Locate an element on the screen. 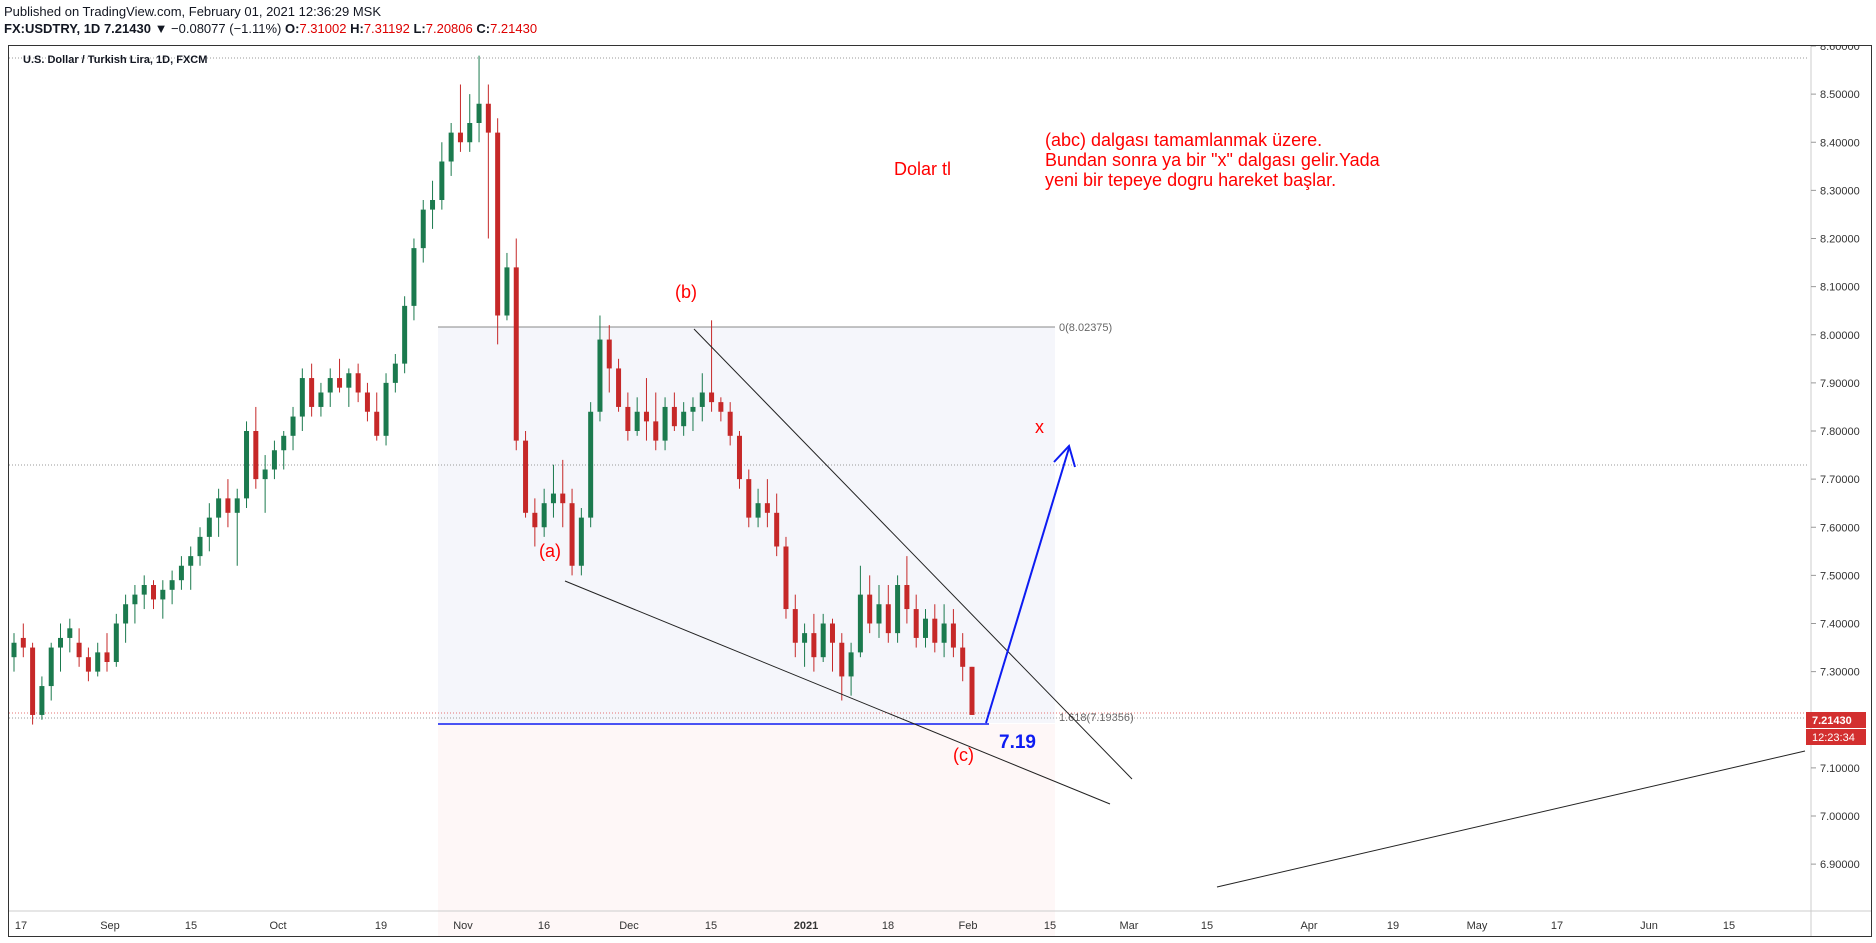  price-tick-label: 8.30000 is located at coordinates (1840, 191).